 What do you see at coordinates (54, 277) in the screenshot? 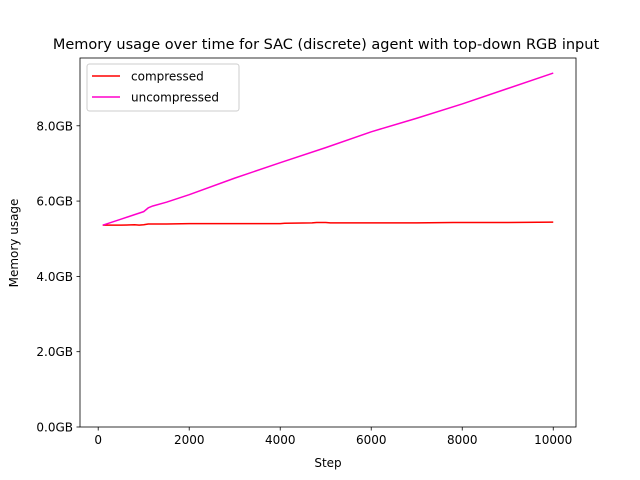
I see `y-tick-label: 4.0GB` at bounding box center [54, 277].